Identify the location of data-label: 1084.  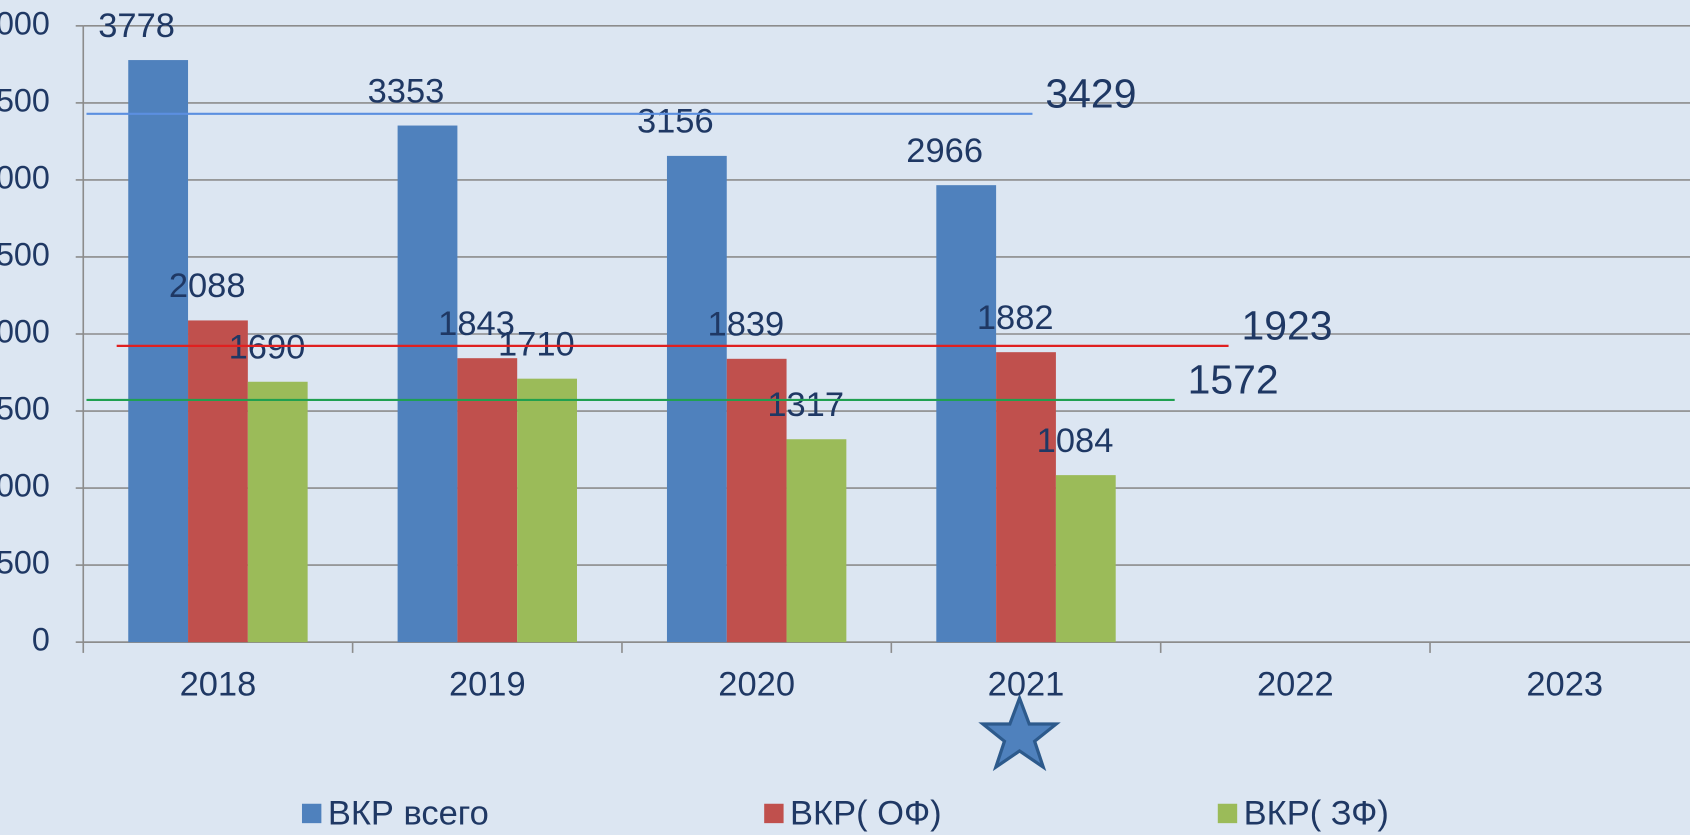
(1075, 441).